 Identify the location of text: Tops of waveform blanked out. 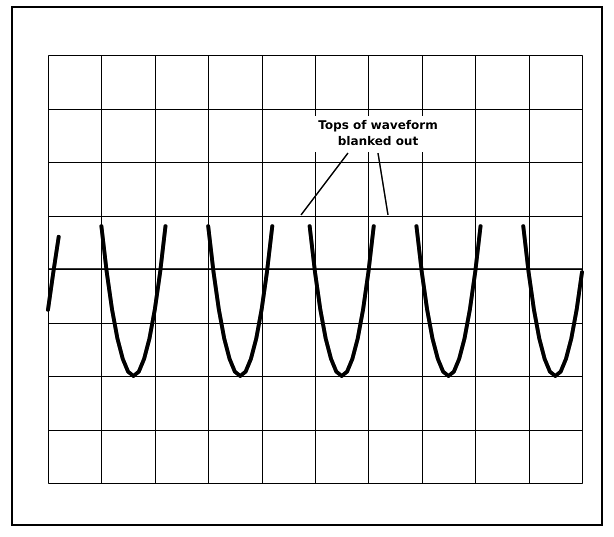
(378, 133).